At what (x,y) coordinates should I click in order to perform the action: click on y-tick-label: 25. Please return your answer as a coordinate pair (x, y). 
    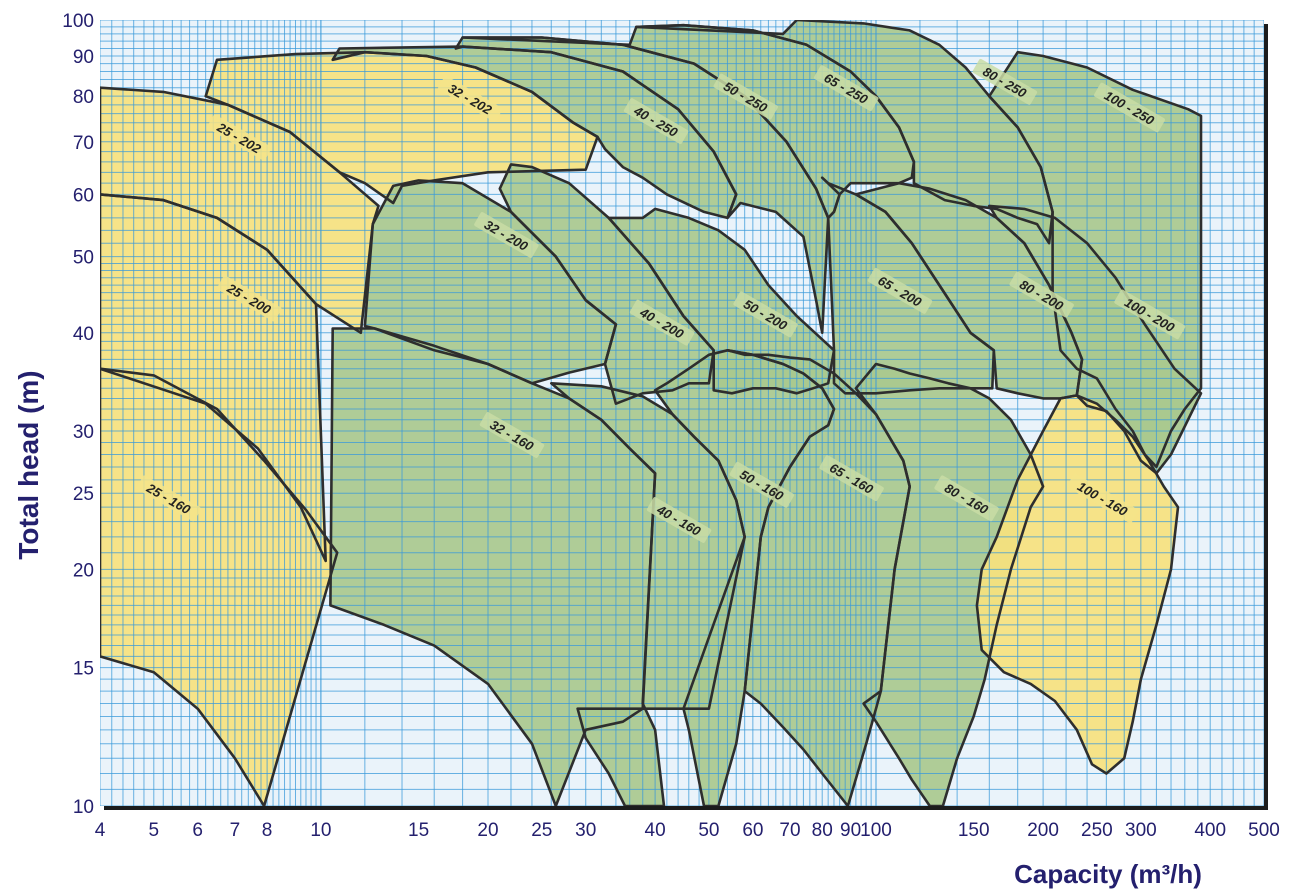
    Looking at the image, I should click on (83, 494).